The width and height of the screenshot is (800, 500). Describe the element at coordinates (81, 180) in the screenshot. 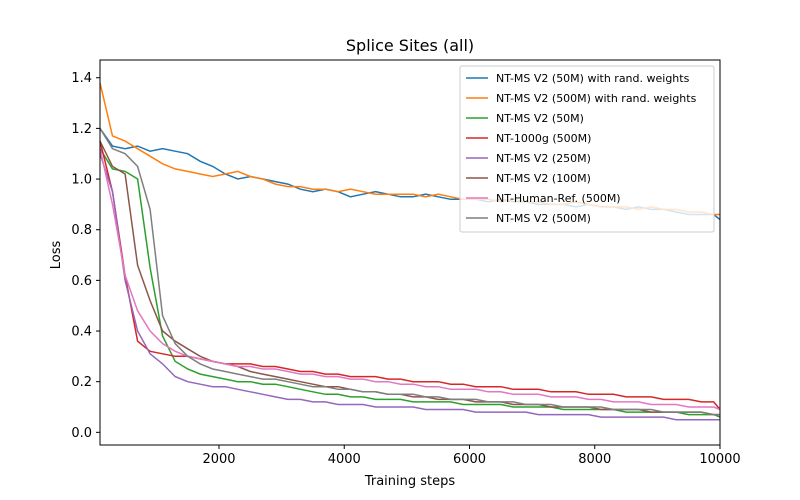

I see `y-tick-label: 1.0` at that location.